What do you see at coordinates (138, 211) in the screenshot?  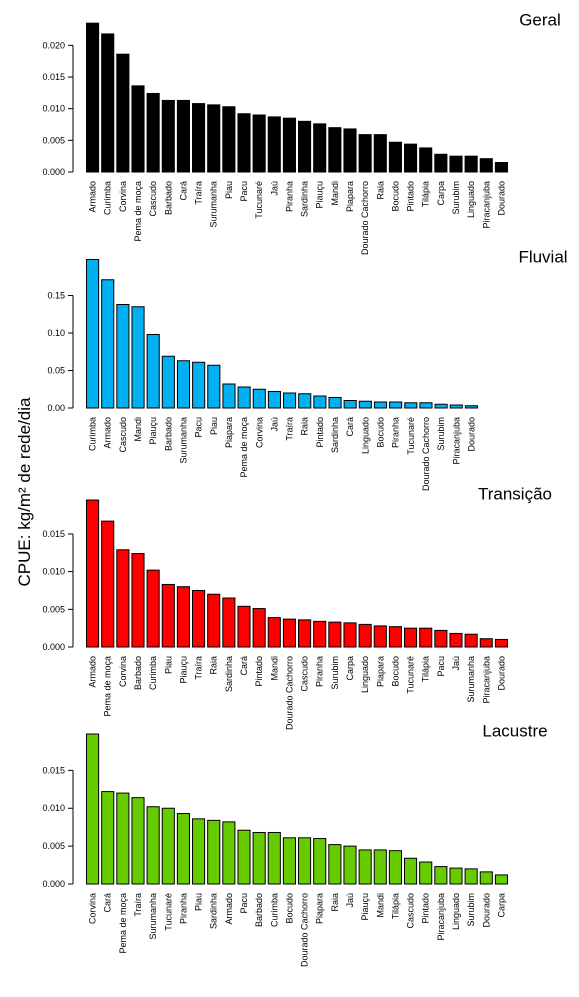 I see `category-label: Pema de moça` at bounding box center [138, 211].